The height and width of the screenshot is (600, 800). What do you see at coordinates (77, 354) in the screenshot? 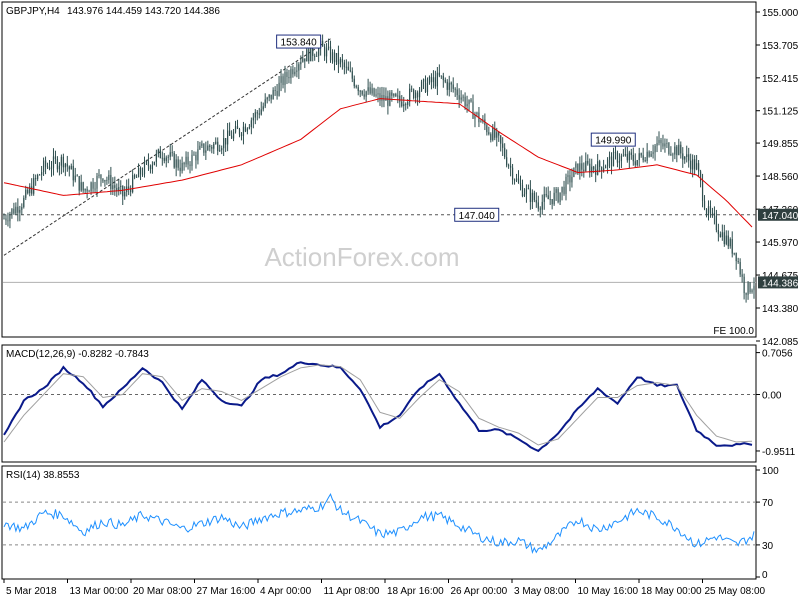
I see `macd-title: MACD(12,26,9) -0.8282 -0.7843` at bounding box center [77, 354].